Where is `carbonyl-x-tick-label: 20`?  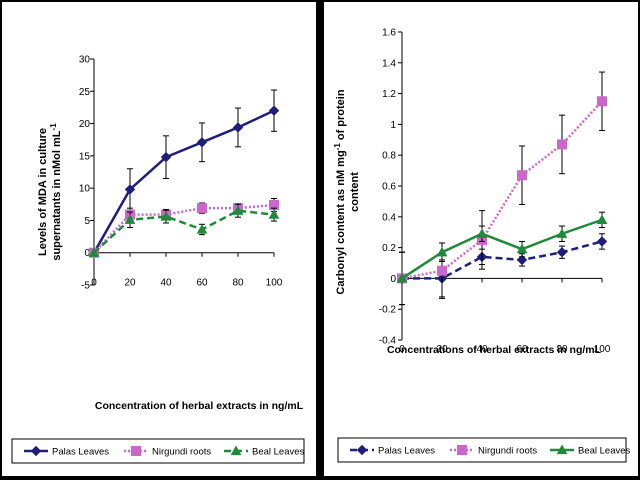
carbonyl-x-tick-label: 20 is located at coordinates (442, 349).